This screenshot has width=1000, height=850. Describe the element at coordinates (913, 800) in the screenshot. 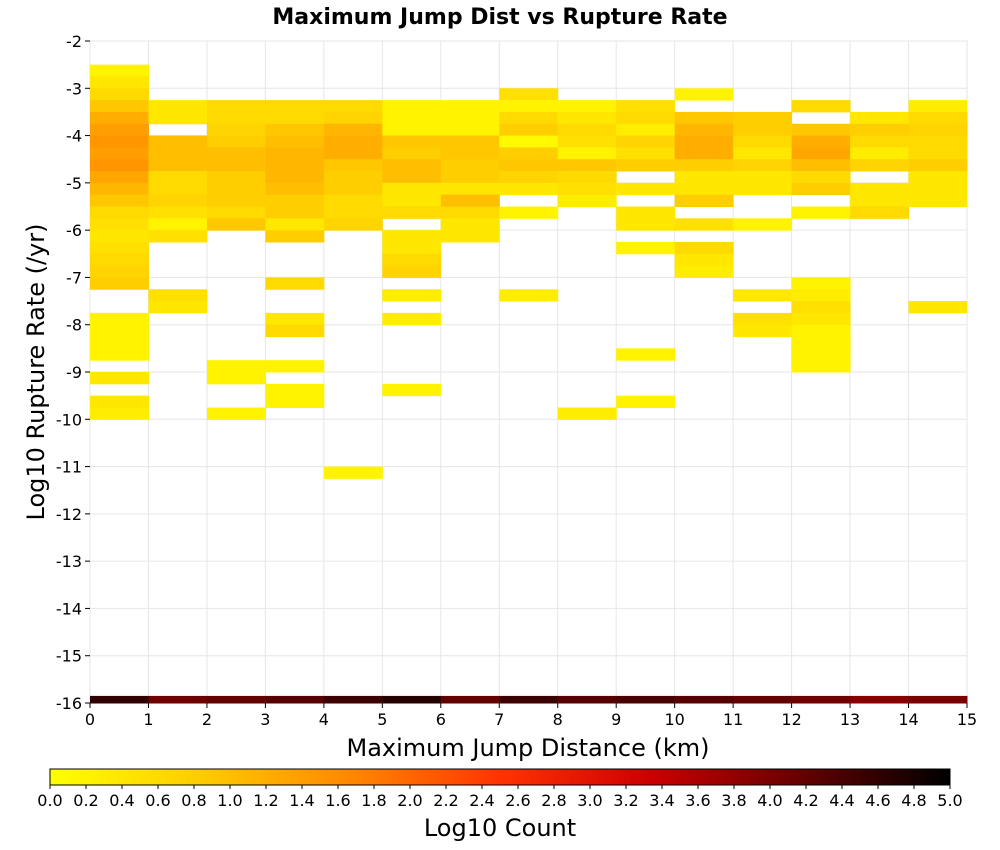

I see `colorbar-tick-label: 4.8` at that location.